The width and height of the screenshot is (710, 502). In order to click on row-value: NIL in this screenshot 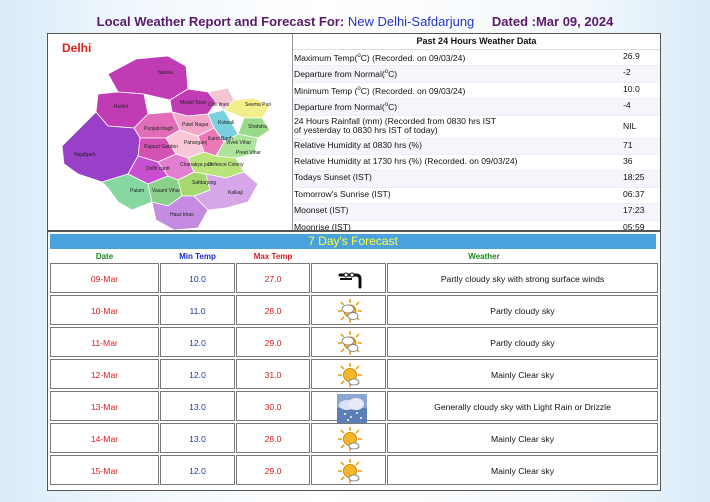, I will do `click(630, 125)`.